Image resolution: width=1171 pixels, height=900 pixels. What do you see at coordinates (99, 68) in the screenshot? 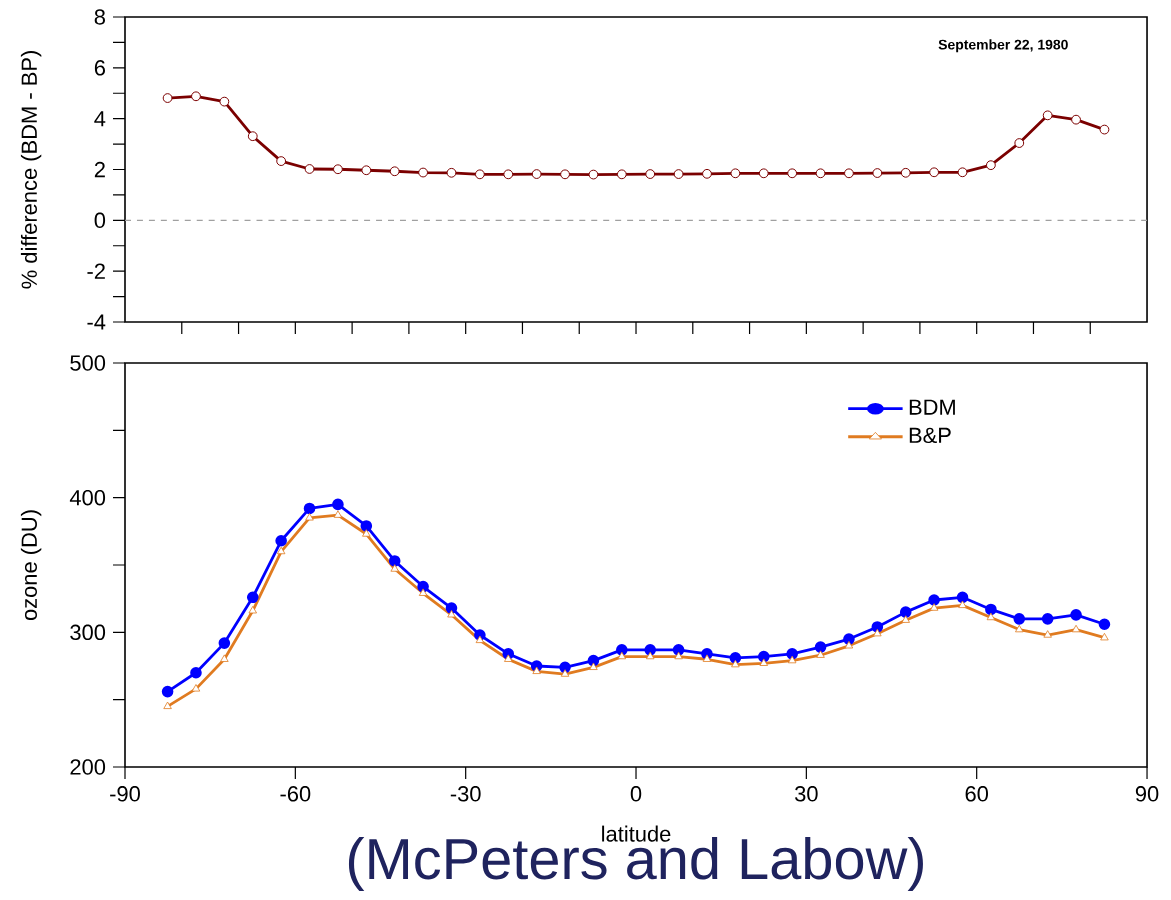
I see `y-tick-label: 6` at bounding box center [99, 68].